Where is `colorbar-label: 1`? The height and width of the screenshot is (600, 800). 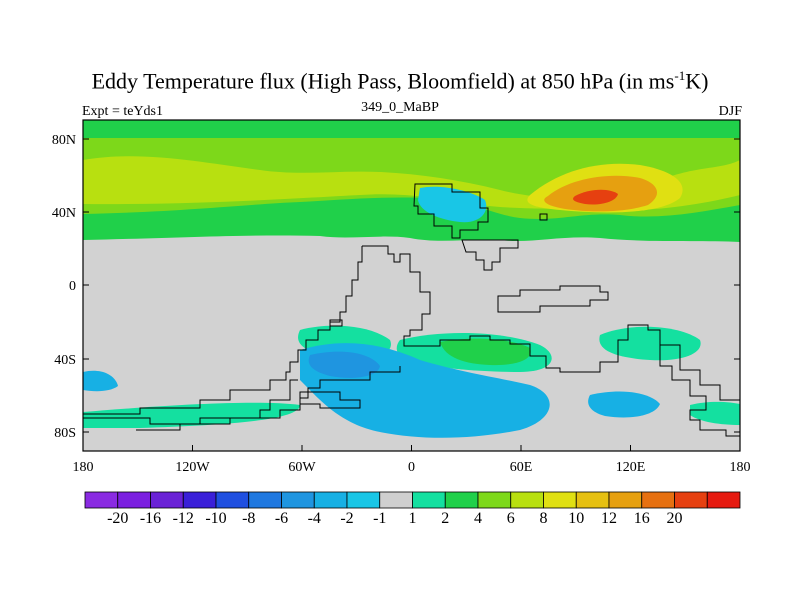 colorbar-label: 1 is located at coordinates (412, 518).